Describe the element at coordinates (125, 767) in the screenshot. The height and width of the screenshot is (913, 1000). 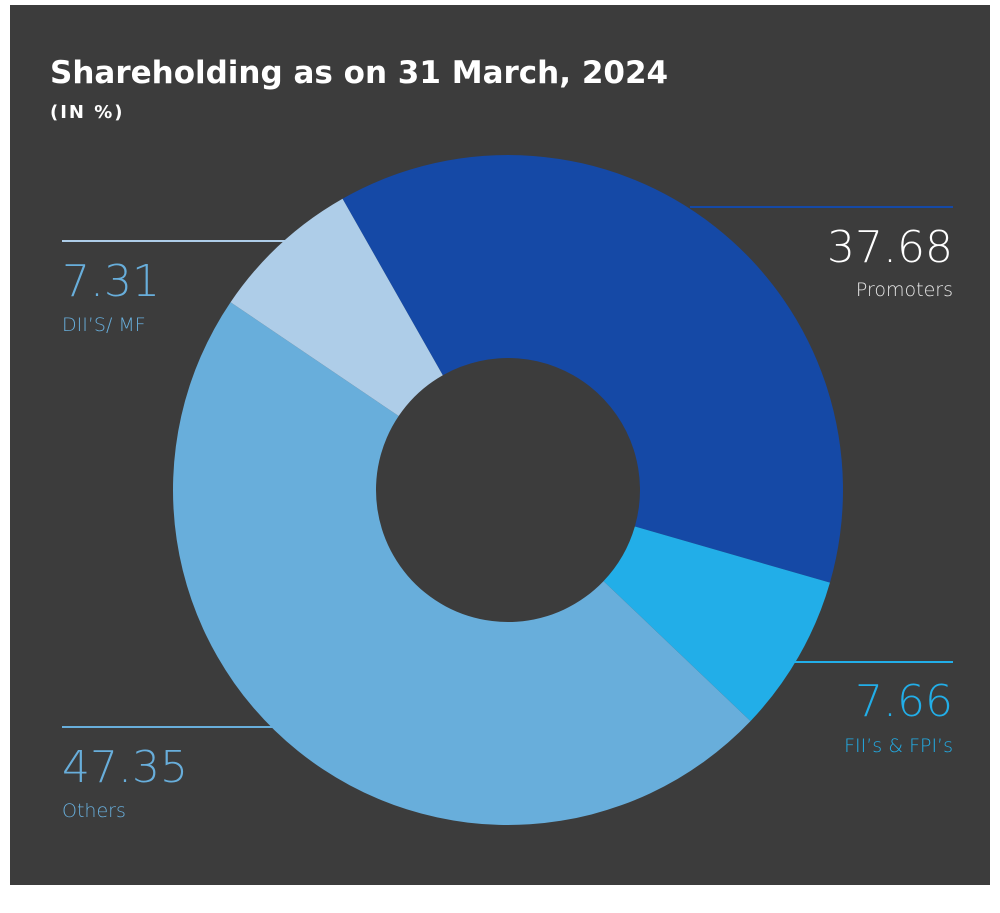
I see `value-label: 47.35` at that location.